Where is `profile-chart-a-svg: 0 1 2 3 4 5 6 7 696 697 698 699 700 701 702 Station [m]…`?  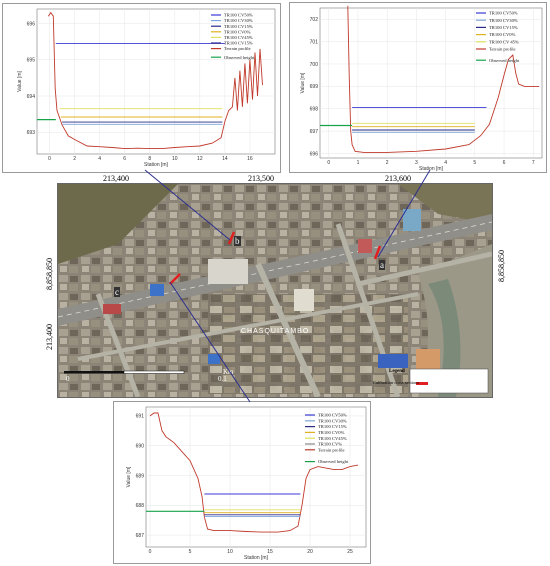 profile-chart-a-svg: 0 1 2 3 4 5 6 7 696 697 698 699 700 701 702 Station [m]… is located at coordinates (421, 88).